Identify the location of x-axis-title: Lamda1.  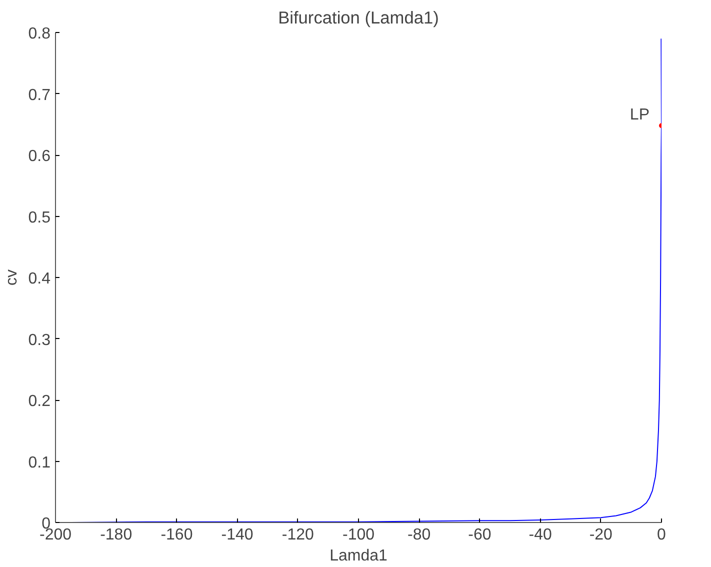
(359, 556).